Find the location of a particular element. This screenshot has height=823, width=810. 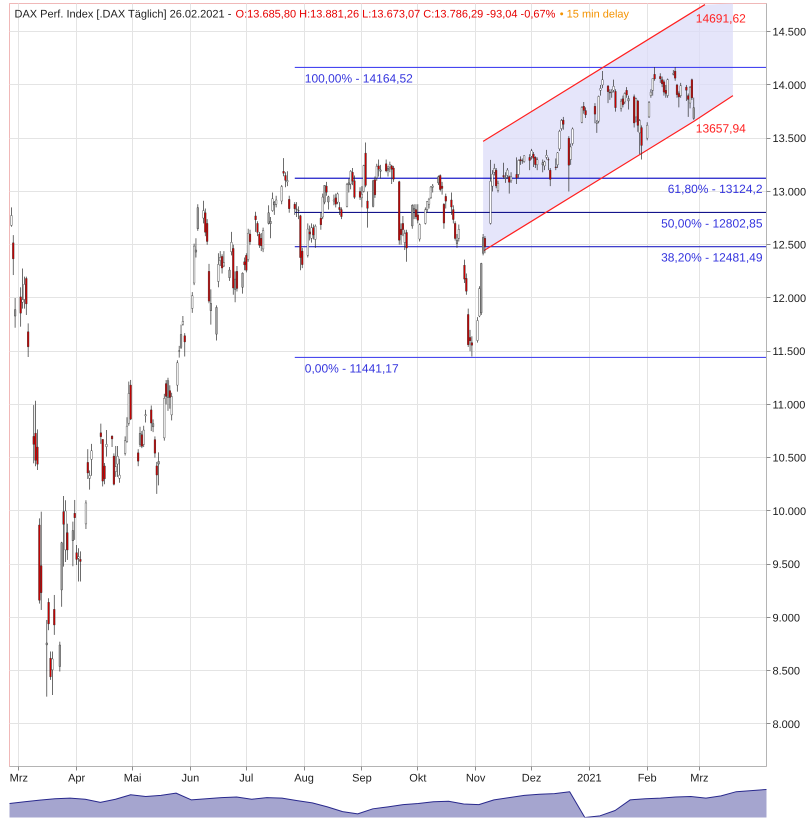

y-tick-label: 8.500 is located at coordinates (786, 672).